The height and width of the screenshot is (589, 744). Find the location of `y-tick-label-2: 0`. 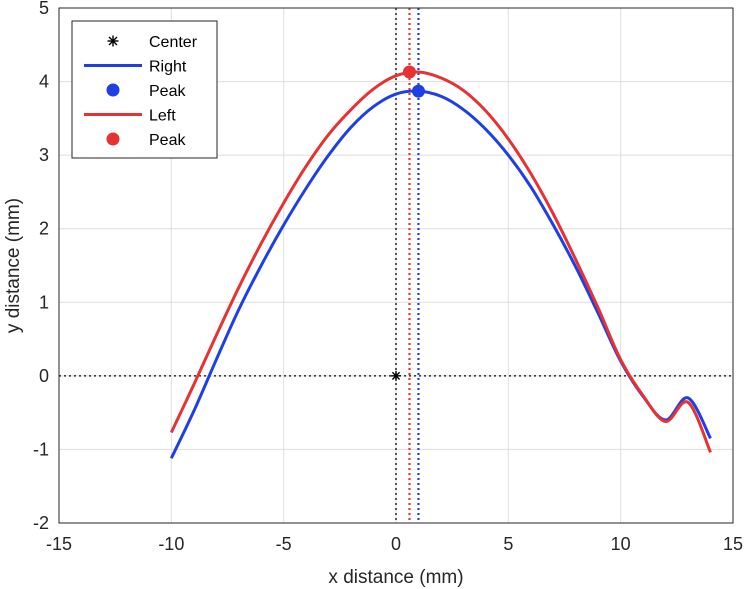

y-tick-label-2: 0 is located at coordinates (44, 376).